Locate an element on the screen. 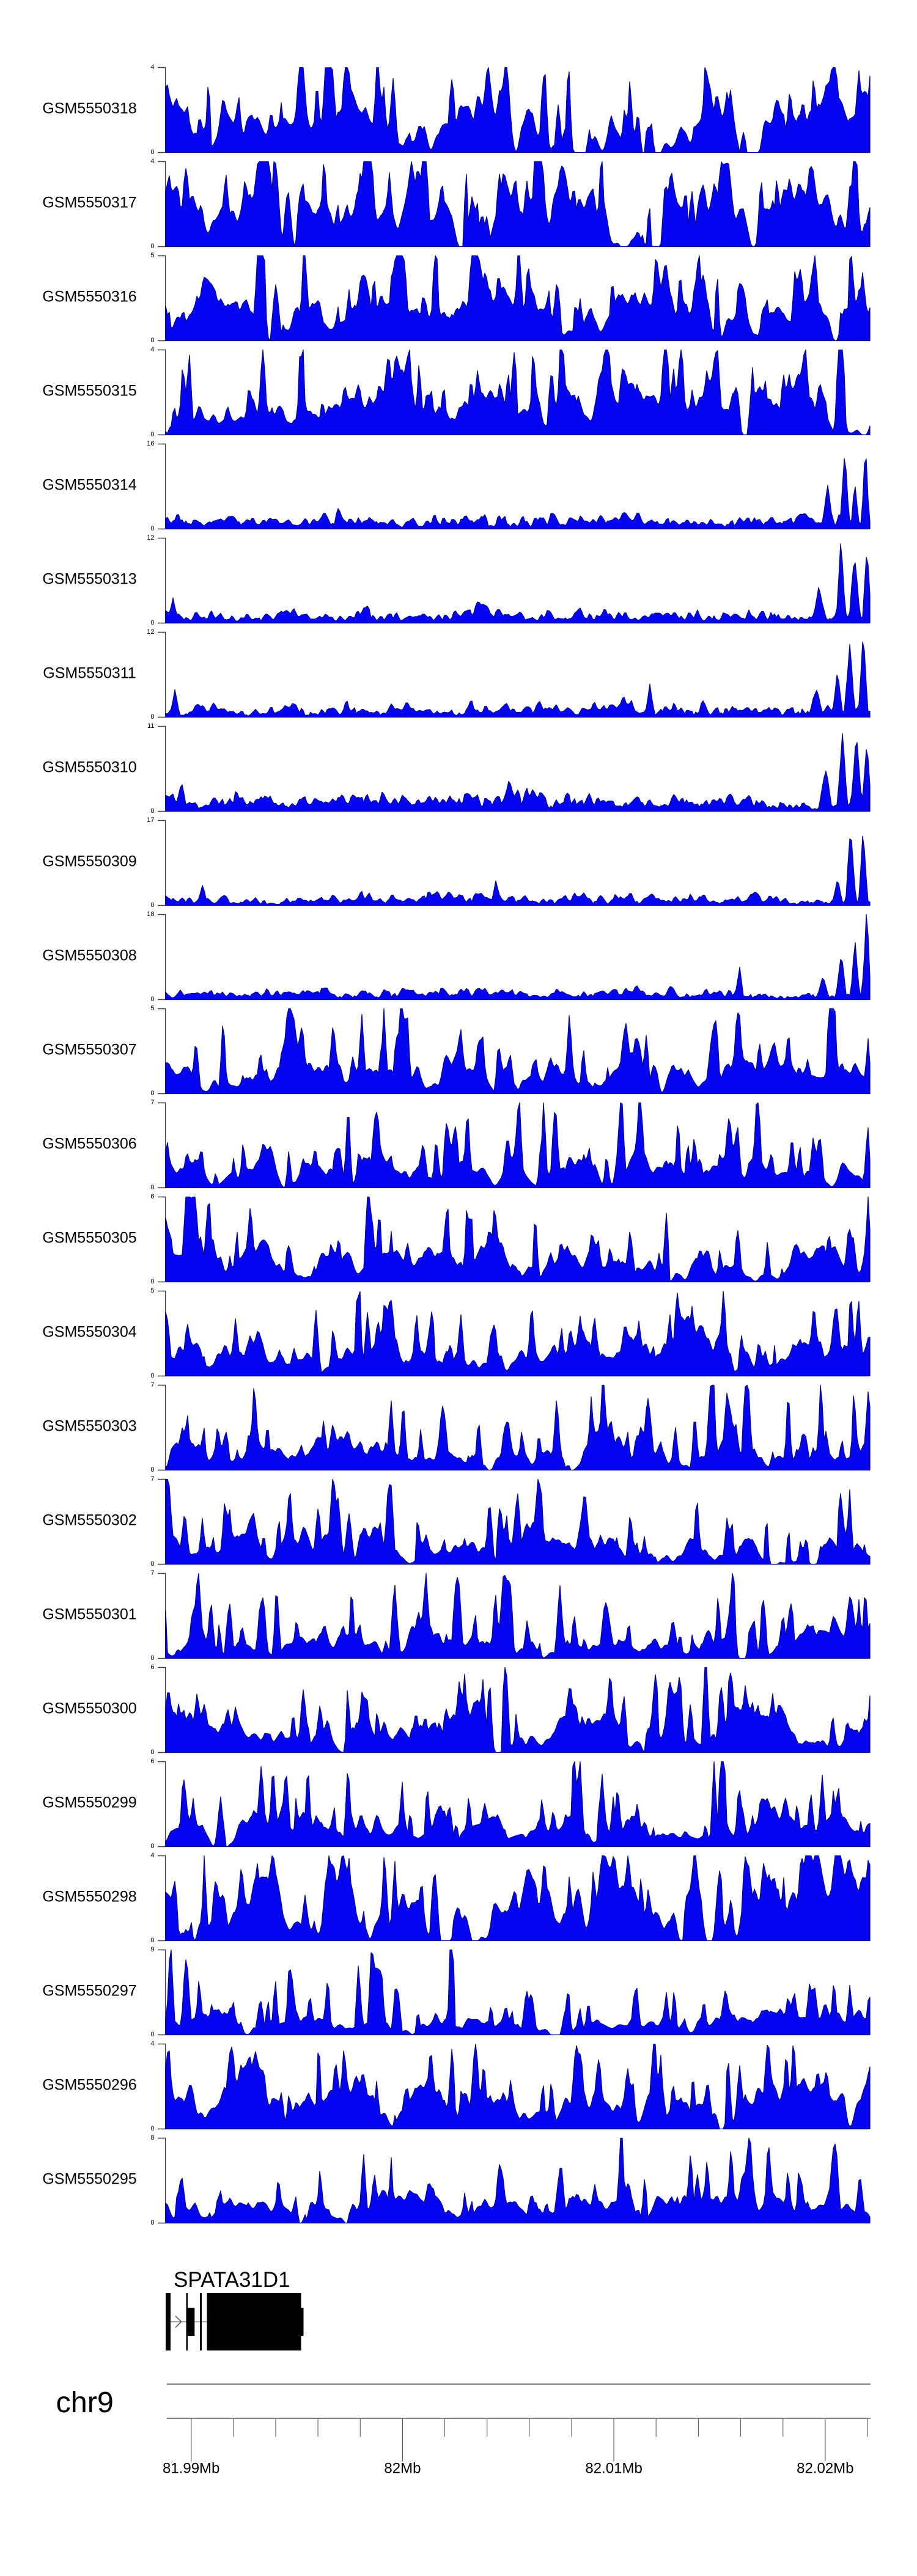 This screenshot has width=917, height=2576. svg-text: GSM5550313 is located at coordinates (89, 578).